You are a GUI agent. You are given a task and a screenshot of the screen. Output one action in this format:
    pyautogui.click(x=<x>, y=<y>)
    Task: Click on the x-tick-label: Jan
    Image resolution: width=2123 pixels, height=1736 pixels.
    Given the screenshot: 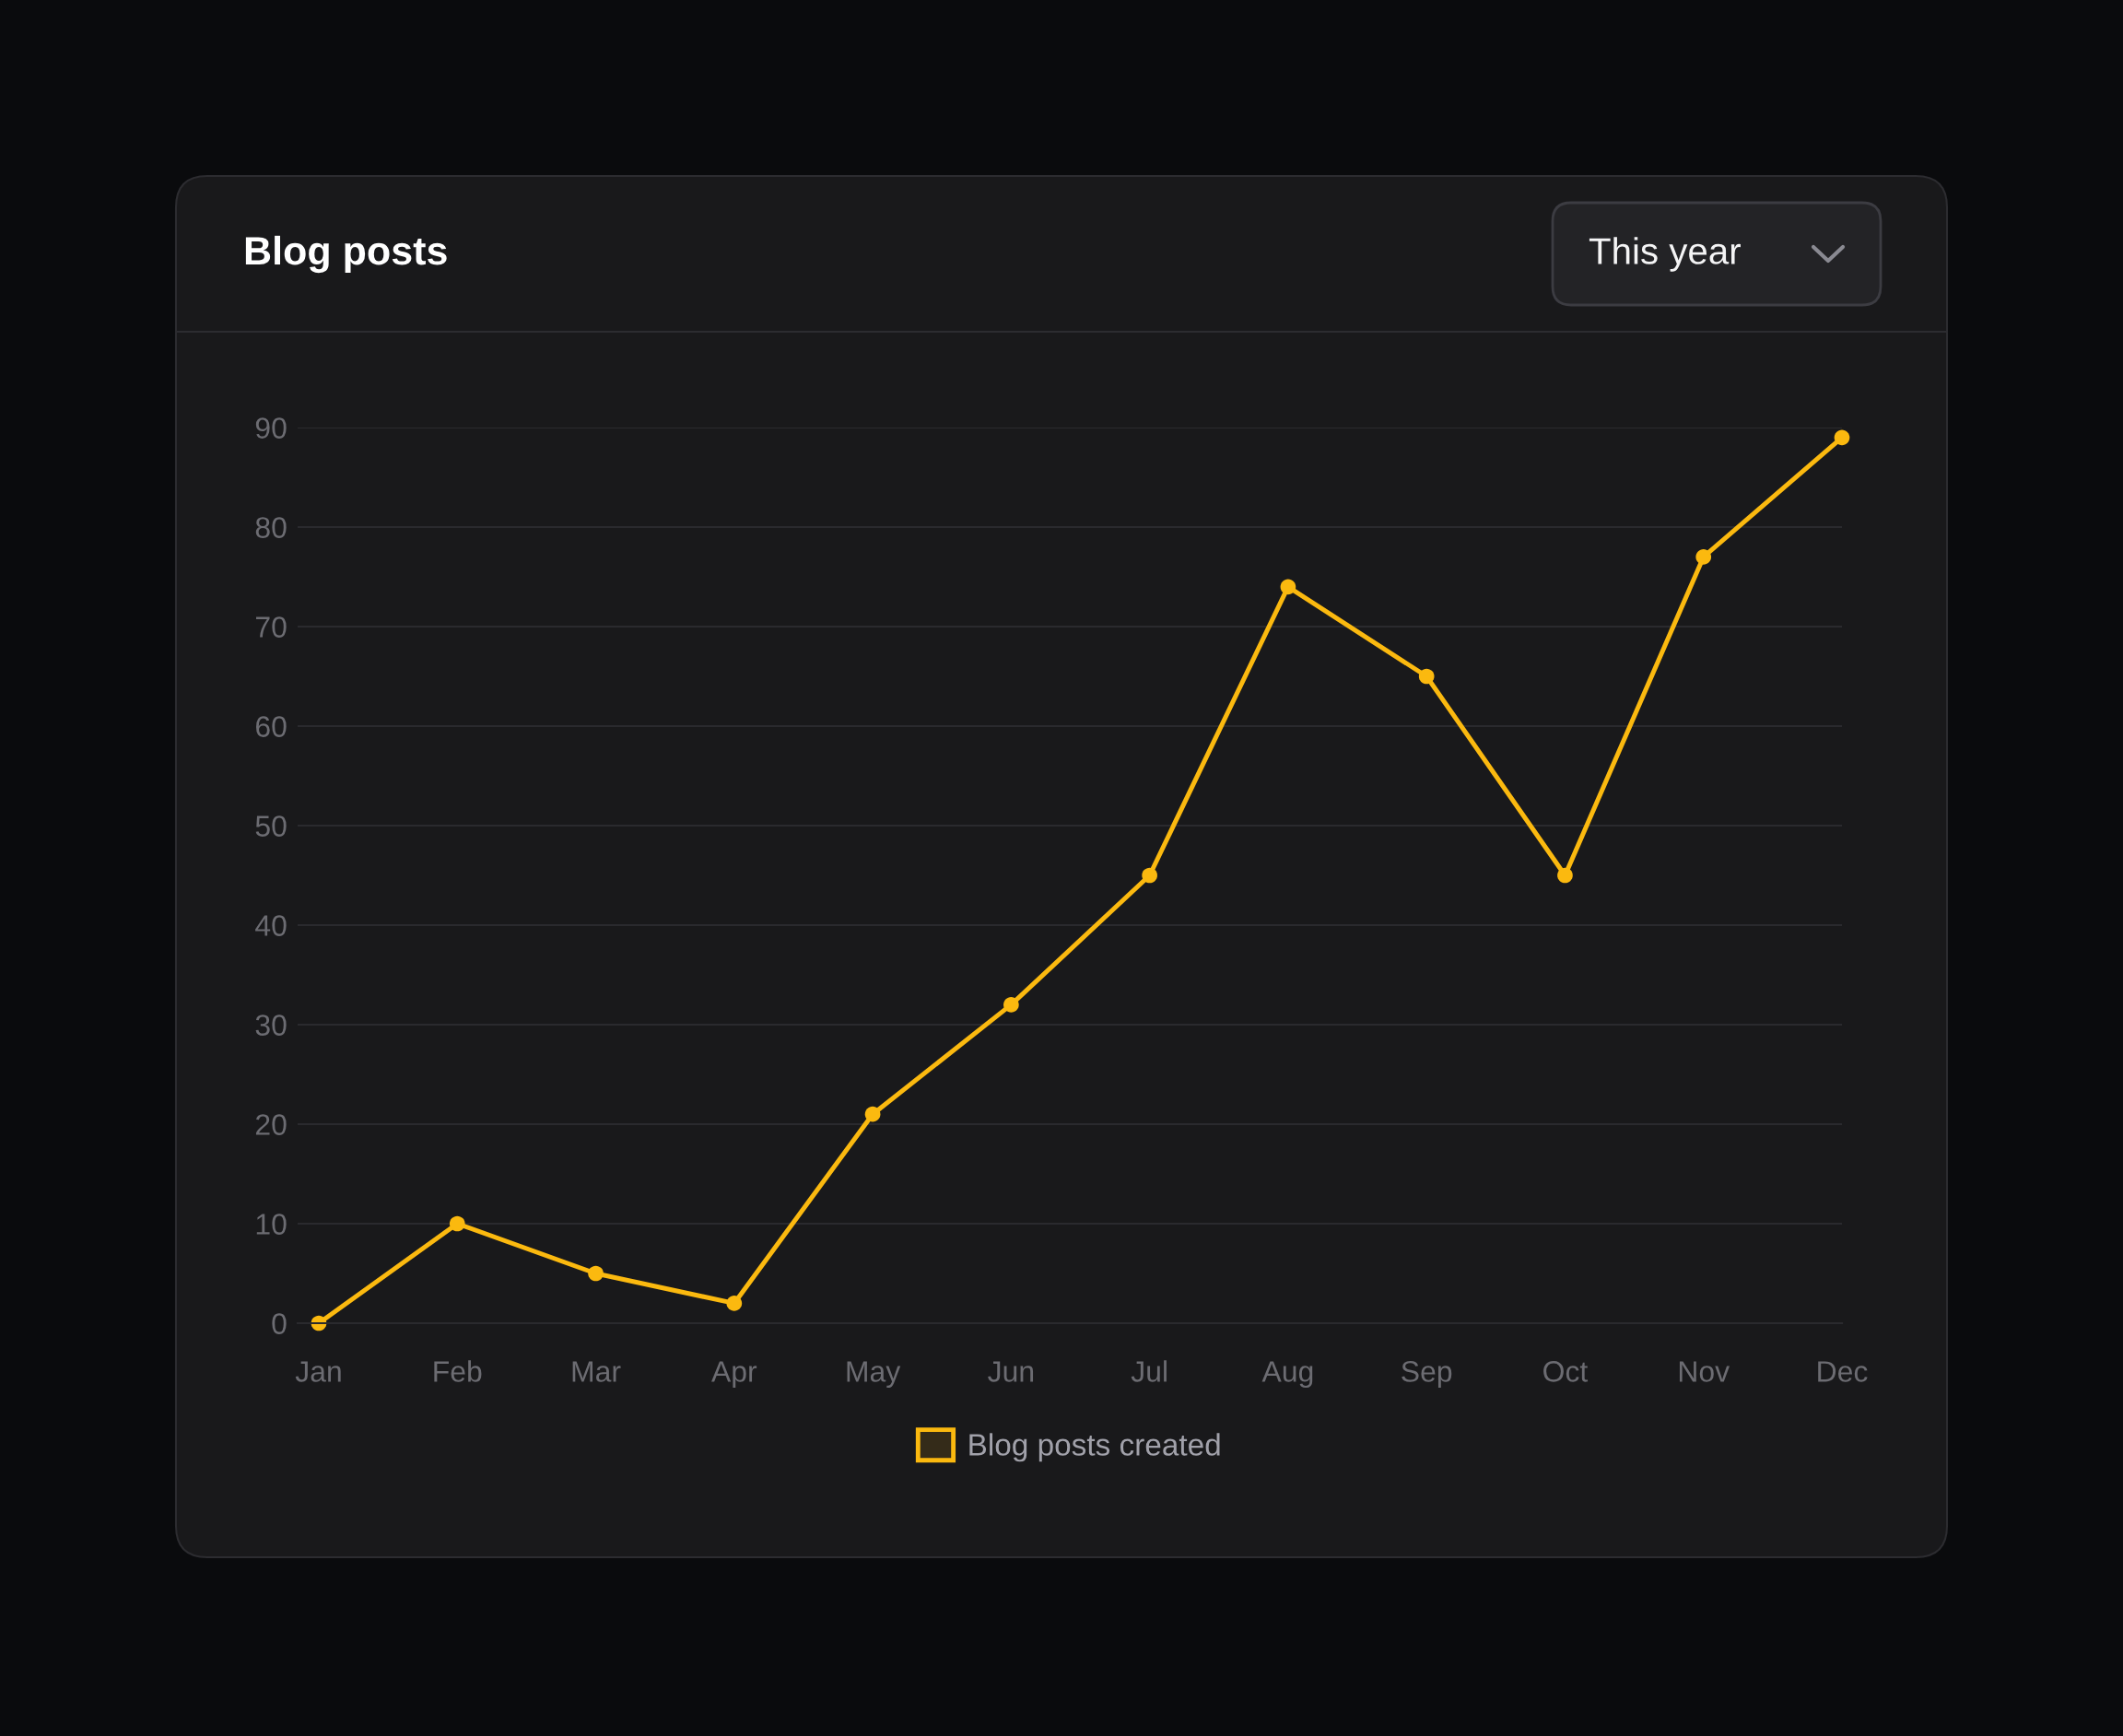 What is the action you would take?
    pyautogui.click(x=318, y=1371)
    